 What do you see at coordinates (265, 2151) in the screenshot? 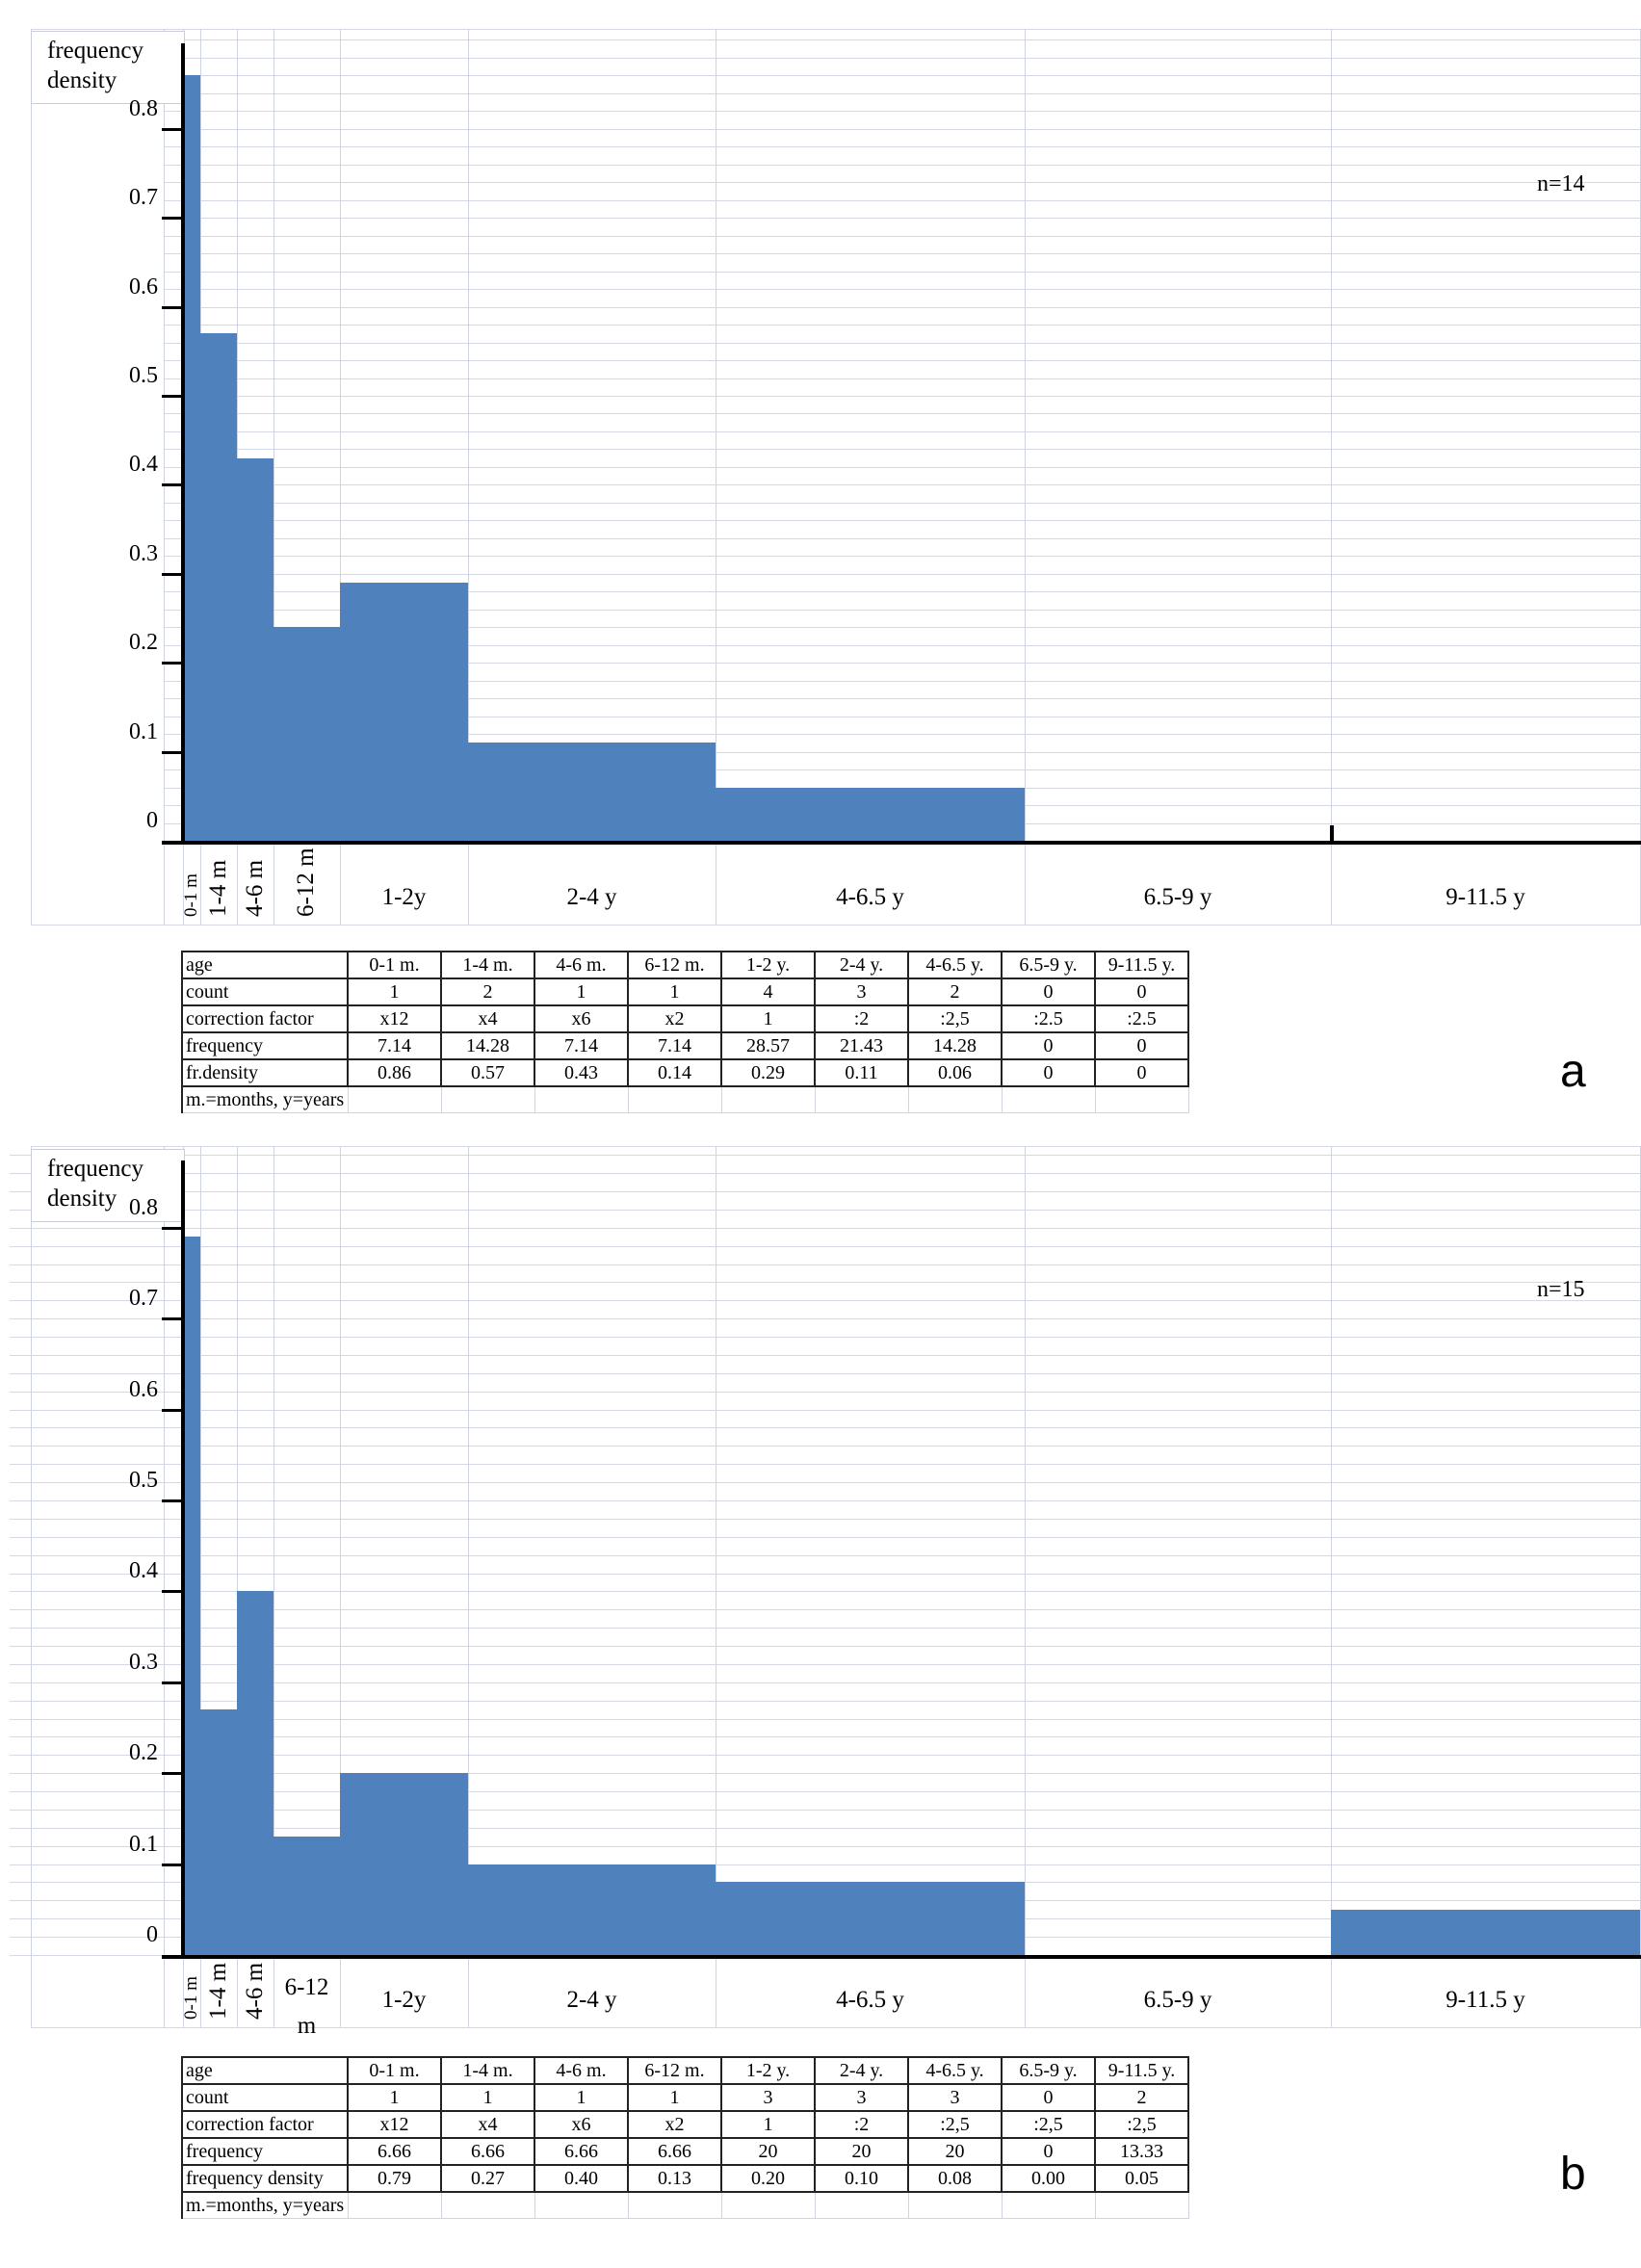
I see `table-row-header: frequency` at bounding box center [265, 2151].